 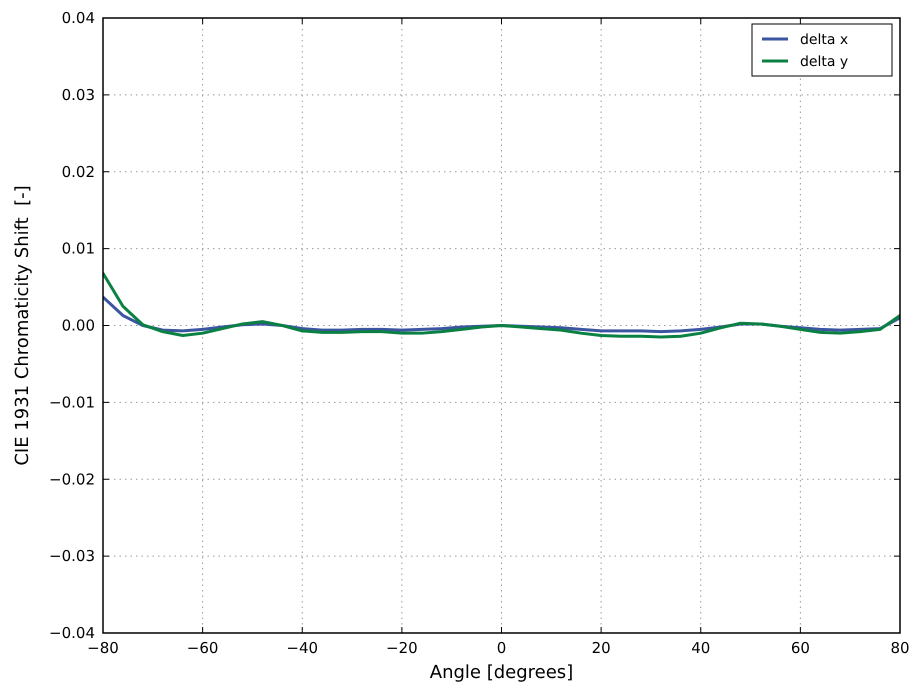 I want to click on y-tick-label: 0.04, so click(x=78, y=18).